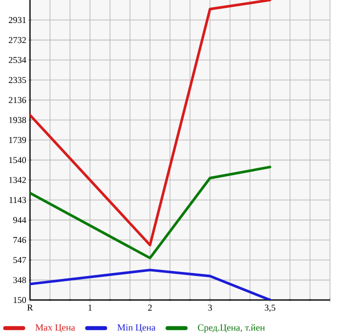  What do you see at coordinates (17, 140) in the screenshot?
I see `y-tick-label: 1739` at bounding box center [17, 140].